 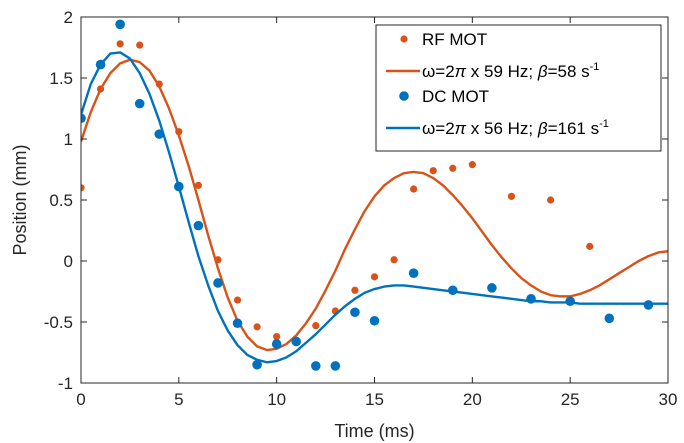 What do you see at coordinates (374, 431) in the screenshot?
I see `x-axis-label: Time (ms)` at bounding box center [374, 431].